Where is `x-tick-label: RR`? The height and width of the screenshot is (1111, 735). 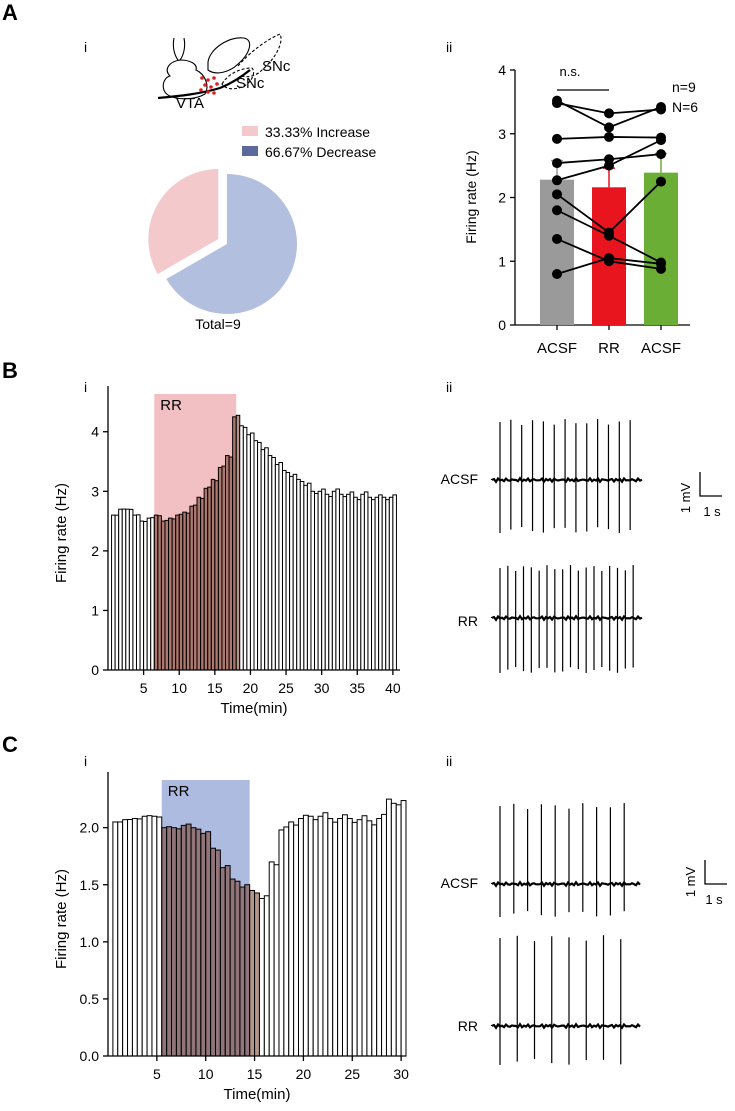 x-tick-label: RR is located at coordinates (609, 348).